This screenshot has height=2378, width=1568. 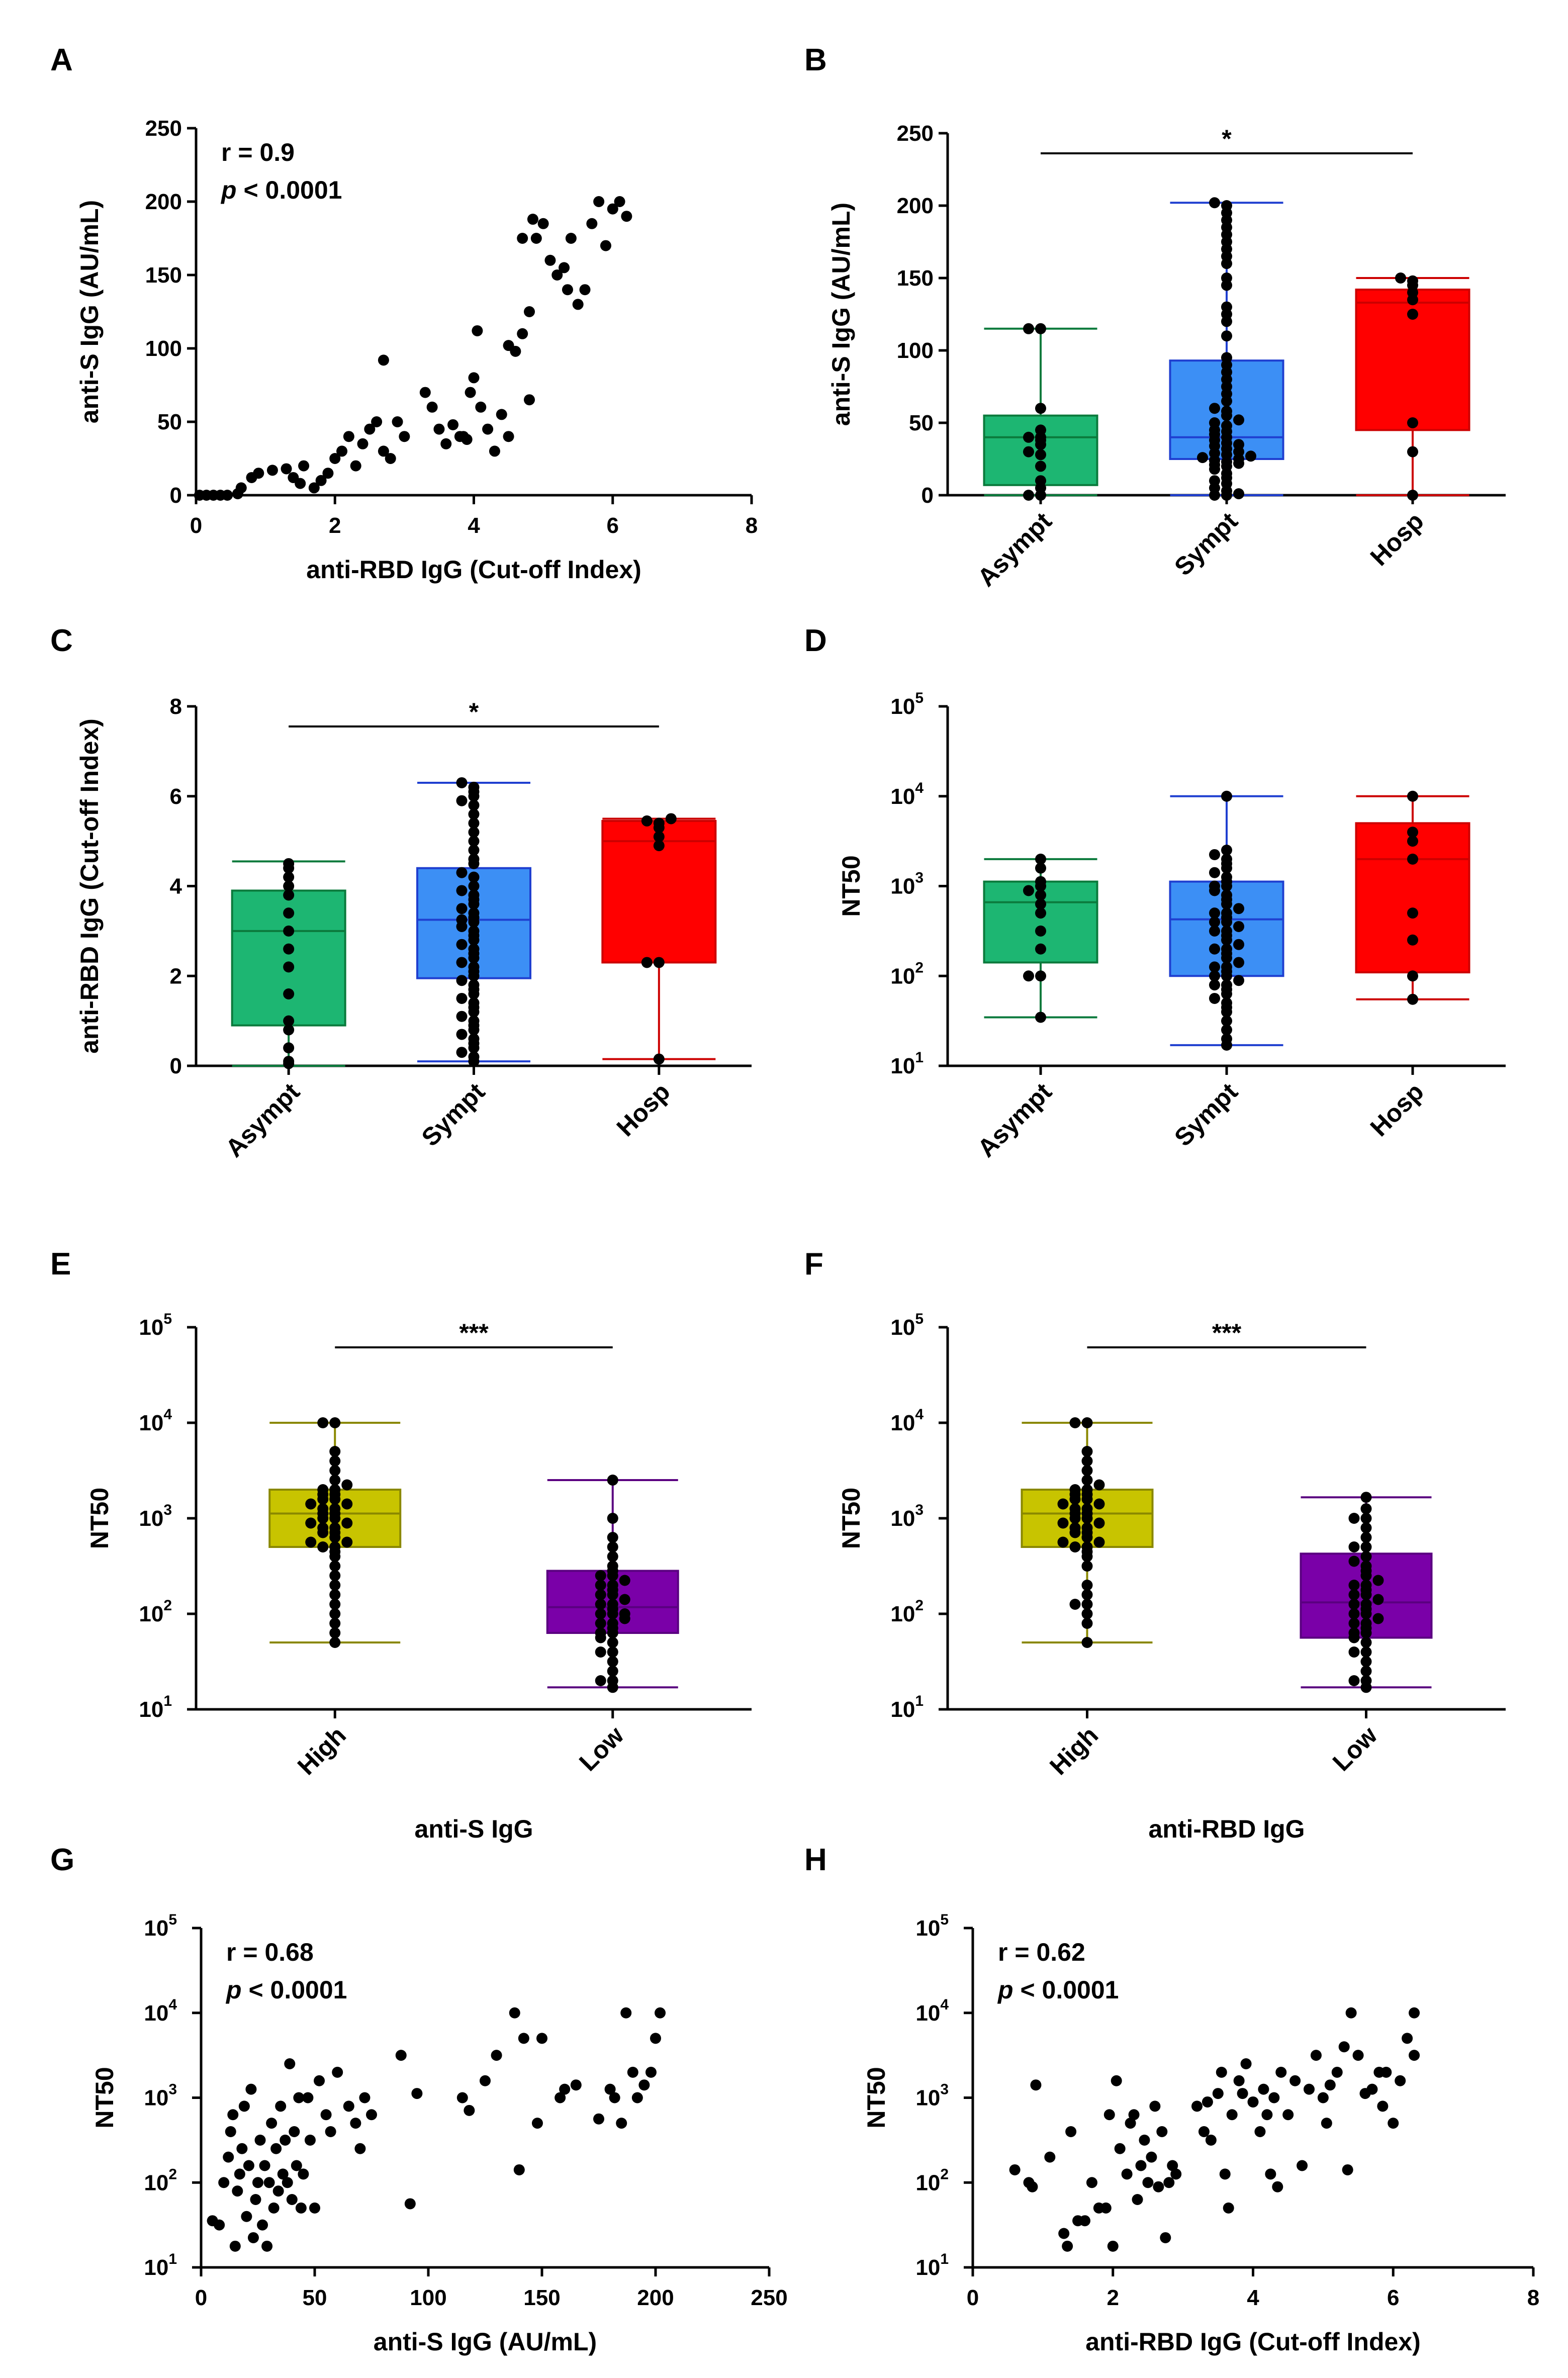 I want to click on y-tick-exponent: 3, so click(x=944, y=2089).